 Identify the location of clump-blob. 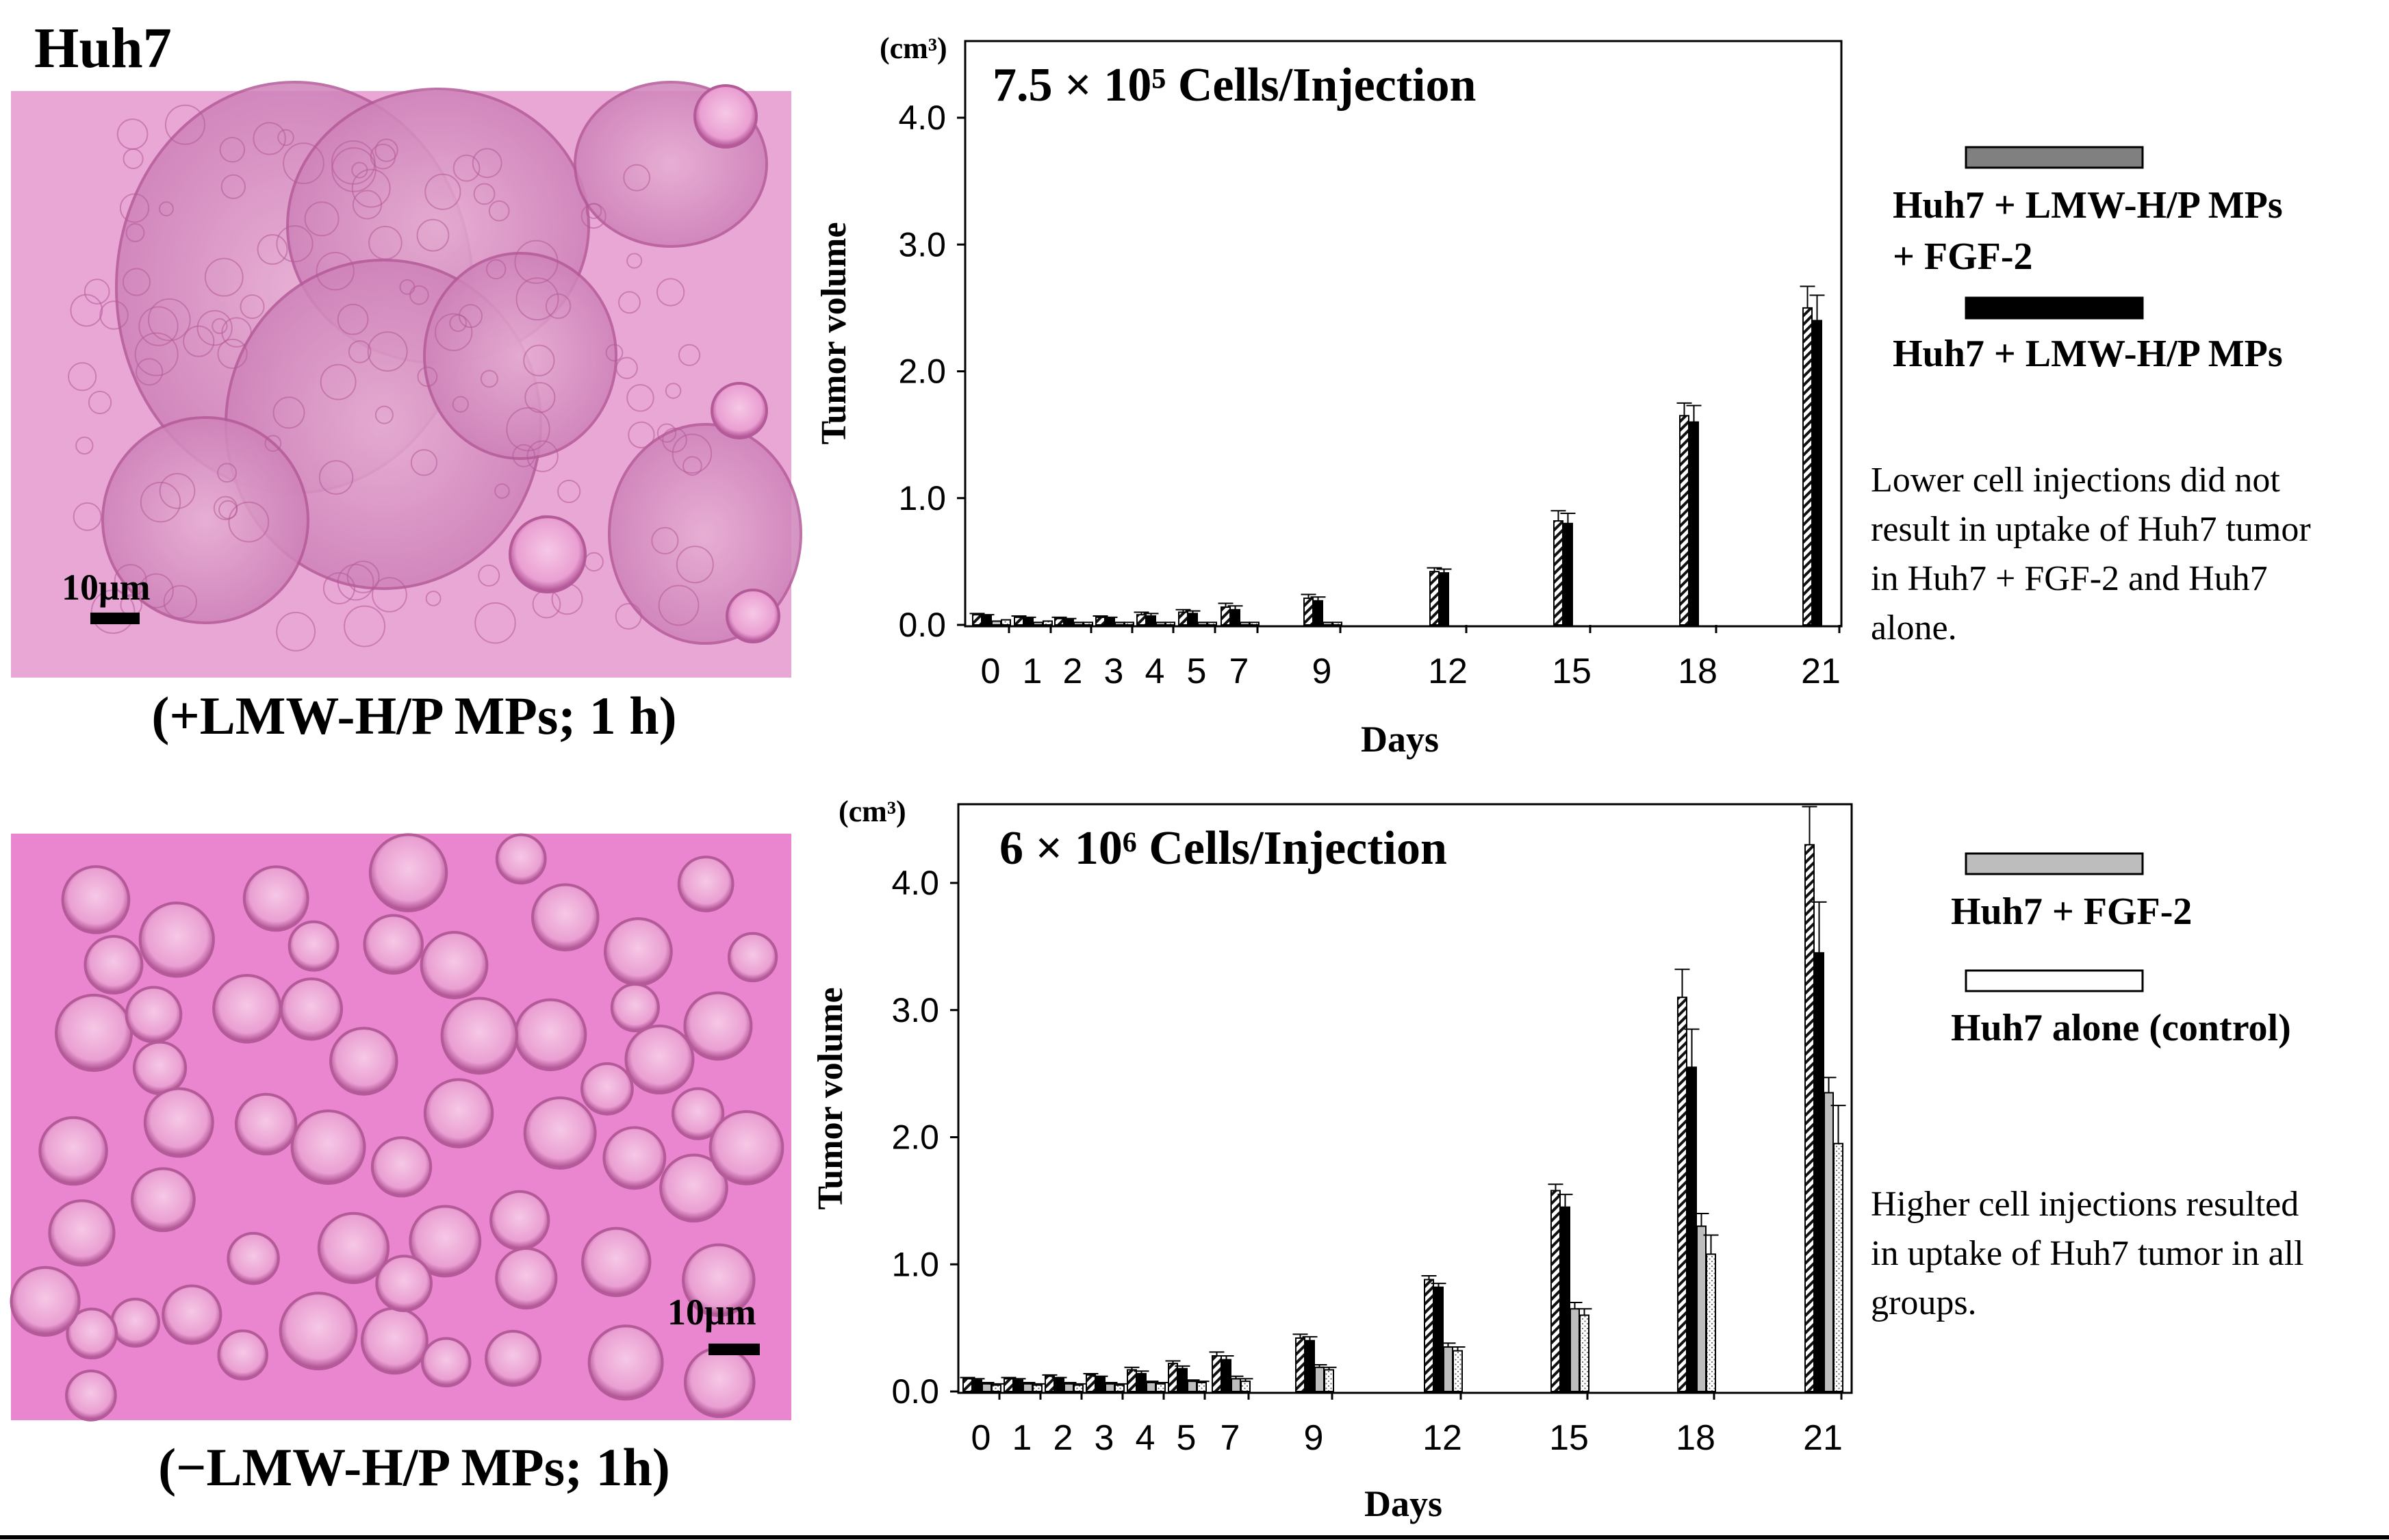
(205, 520).